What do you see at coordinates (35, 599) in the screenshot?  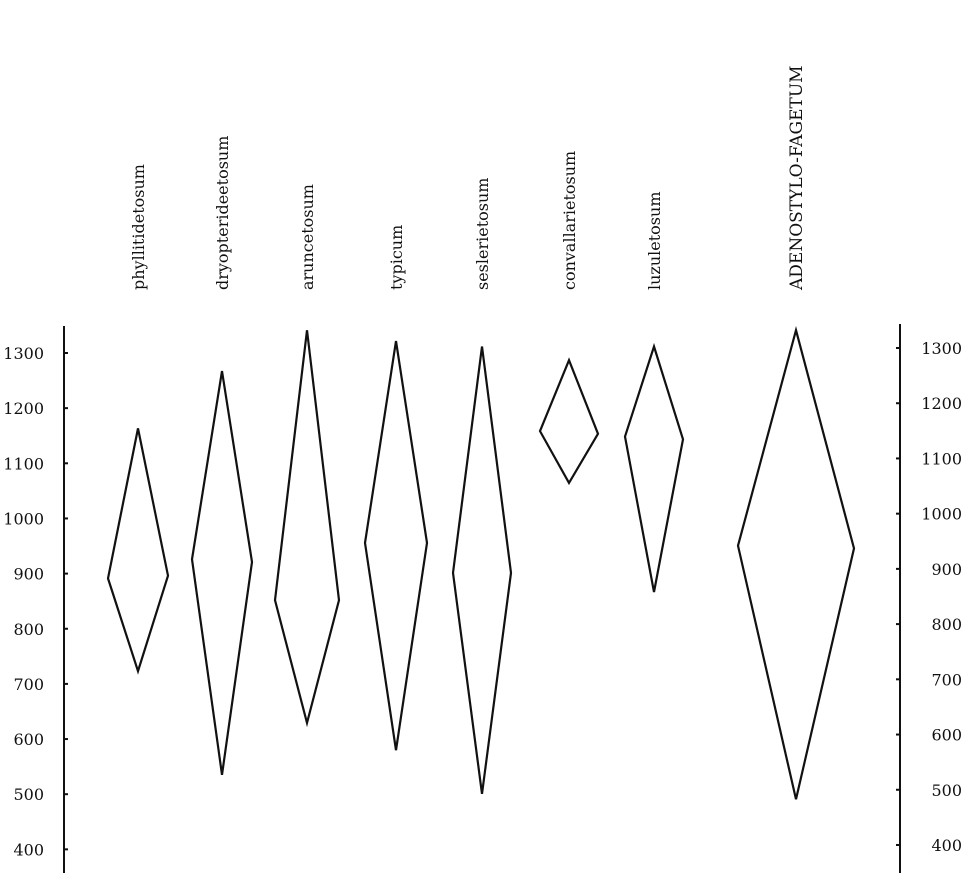 I see `left-y-axis: 400 500 600 700 800 900 1000 1100 1200 1300` at bounding box center [35, 599].